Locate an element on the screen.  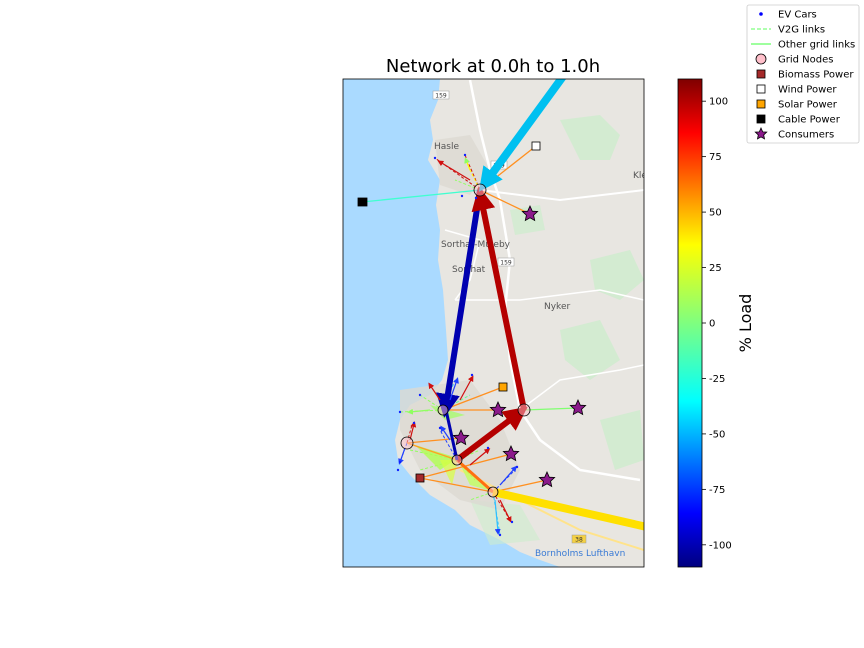
colorbar: 100 75 50 25 0 -25 -50 -75 -100 % Load is located at coordinates (716, 323).